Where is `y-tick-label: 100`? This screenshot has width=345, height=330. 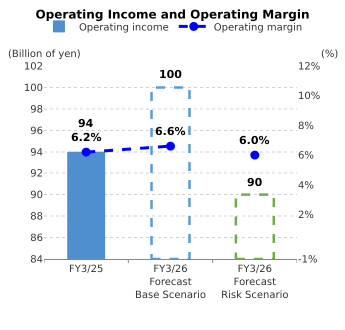 y-tick-label: 100 is located at coordinates (33, 88).